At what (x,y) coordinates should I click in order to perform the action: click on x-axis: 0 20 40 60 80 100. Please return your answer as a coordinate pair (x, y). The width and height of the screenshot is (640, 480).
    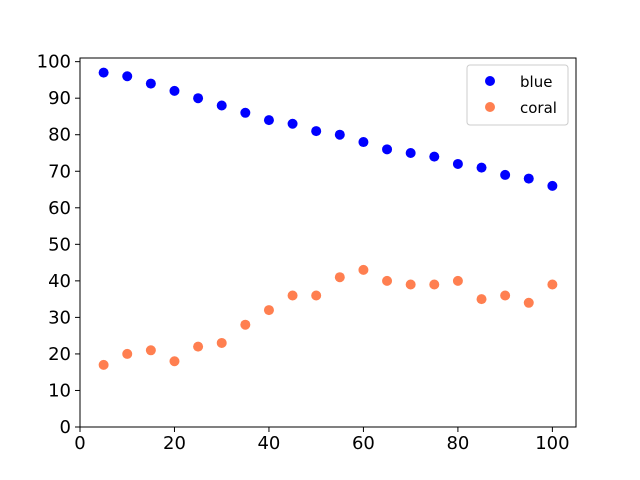
    Looking at the image, I should click on (322, 440).